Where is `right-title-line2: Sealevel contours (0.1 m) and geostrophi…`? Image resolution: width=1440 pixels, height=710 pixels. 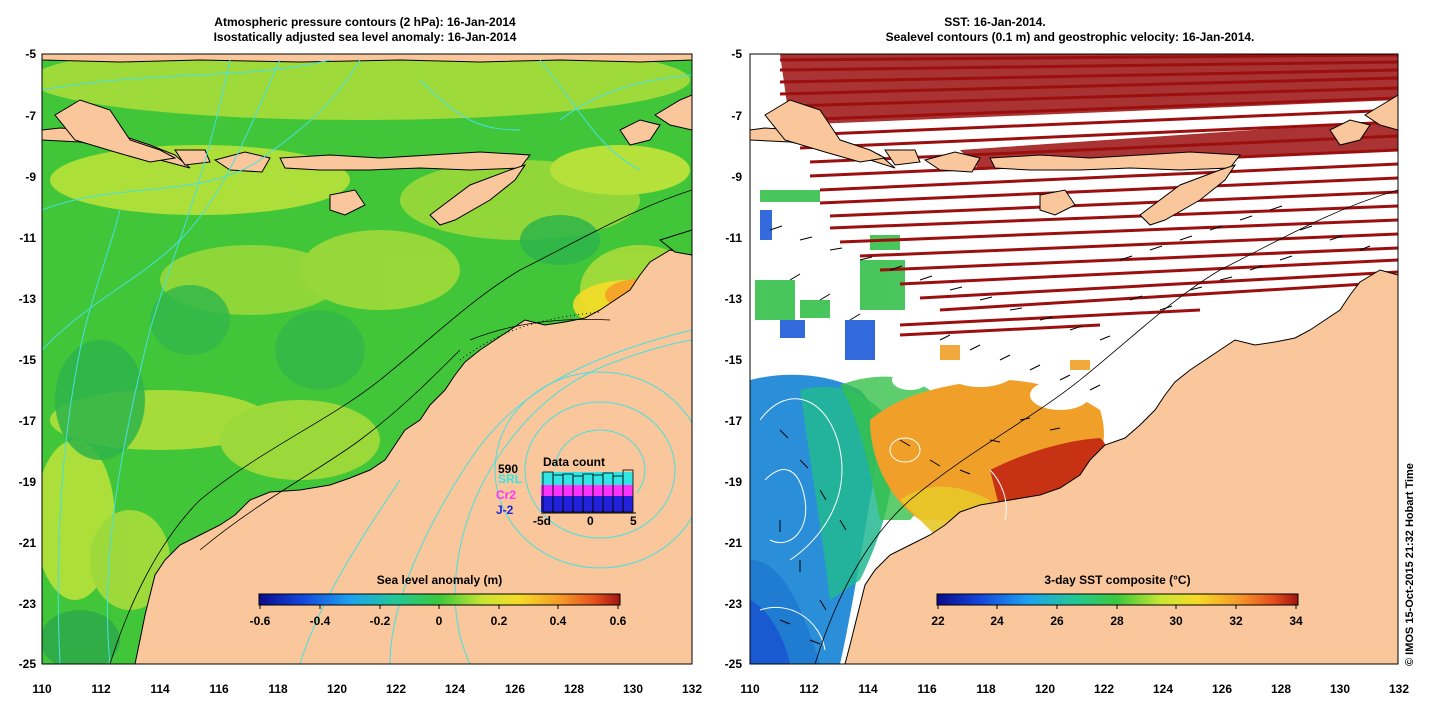 right-title-line2: Sealevel contours (0.1 m) and geostrophi… is located at coordinates (1070, 37).